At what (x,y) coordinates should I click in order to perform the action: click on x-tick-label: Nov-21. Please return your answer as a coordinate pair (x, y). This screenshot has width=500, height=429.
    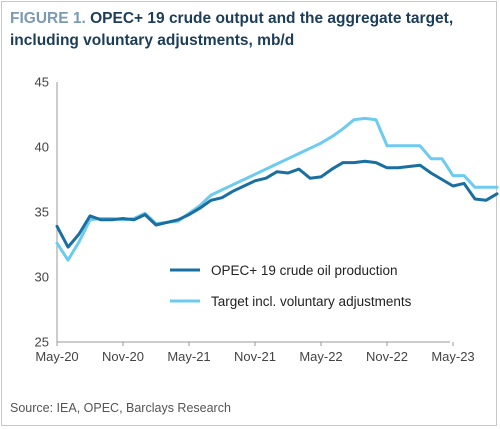
    Looking at the image, I should click on (255, 356).